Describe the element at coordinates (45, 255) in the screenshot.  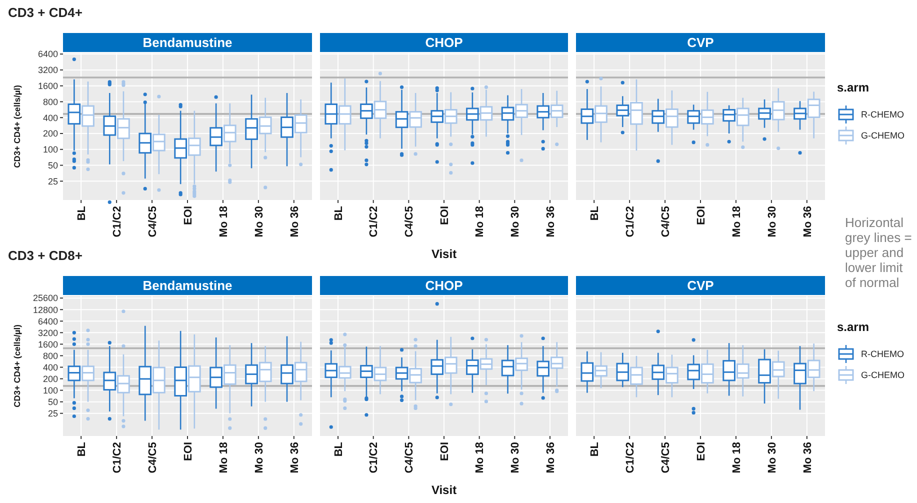
I see `text: CD3 + CD8+` at that location.